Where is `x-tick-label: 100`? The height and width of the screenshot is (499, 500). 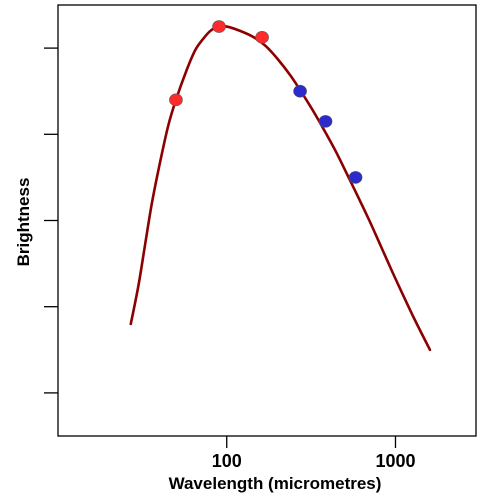
x-tick-label: 100 is located at coordinates (227, 461).